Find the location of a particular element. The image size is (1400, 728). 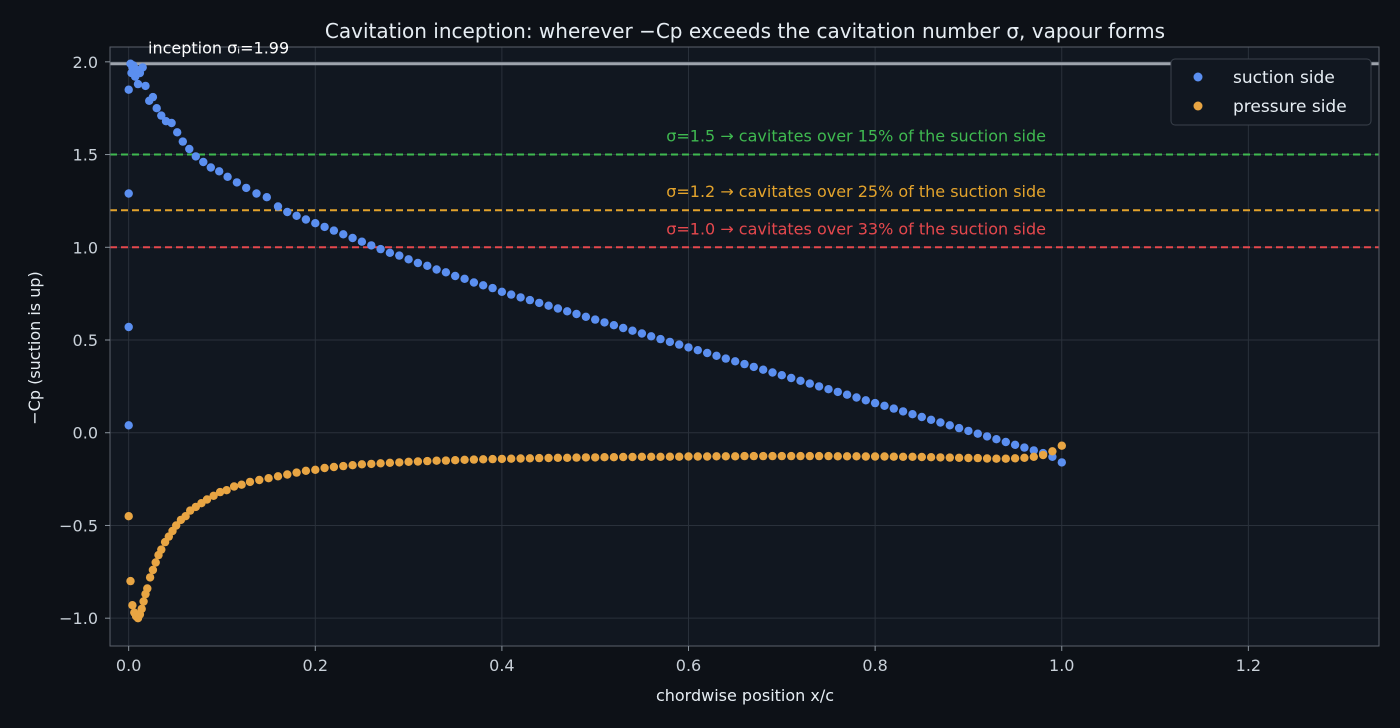

y-tick-label: 0.5 is located at coordinates (85, 340).